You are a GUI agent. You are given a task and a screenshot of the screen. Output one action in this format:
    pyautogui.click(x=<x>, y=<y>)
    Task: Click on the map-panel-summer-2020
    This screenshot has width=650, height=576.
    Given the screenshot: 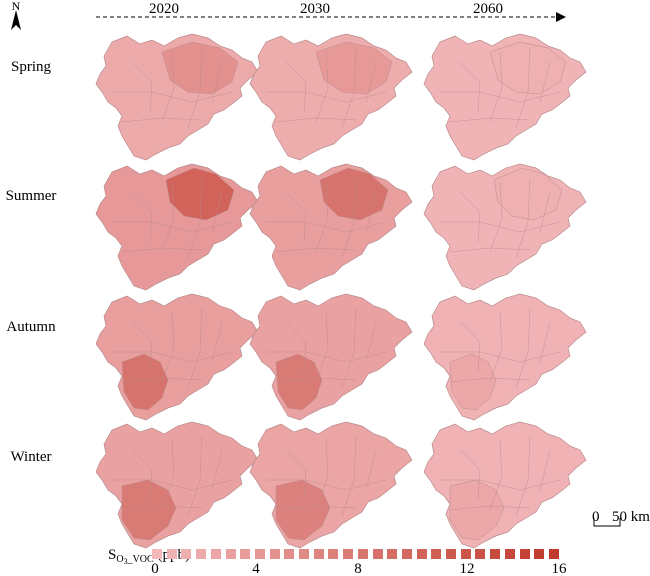 What is the action you would take?
    pyautogui.click(x=177, y=227)
    